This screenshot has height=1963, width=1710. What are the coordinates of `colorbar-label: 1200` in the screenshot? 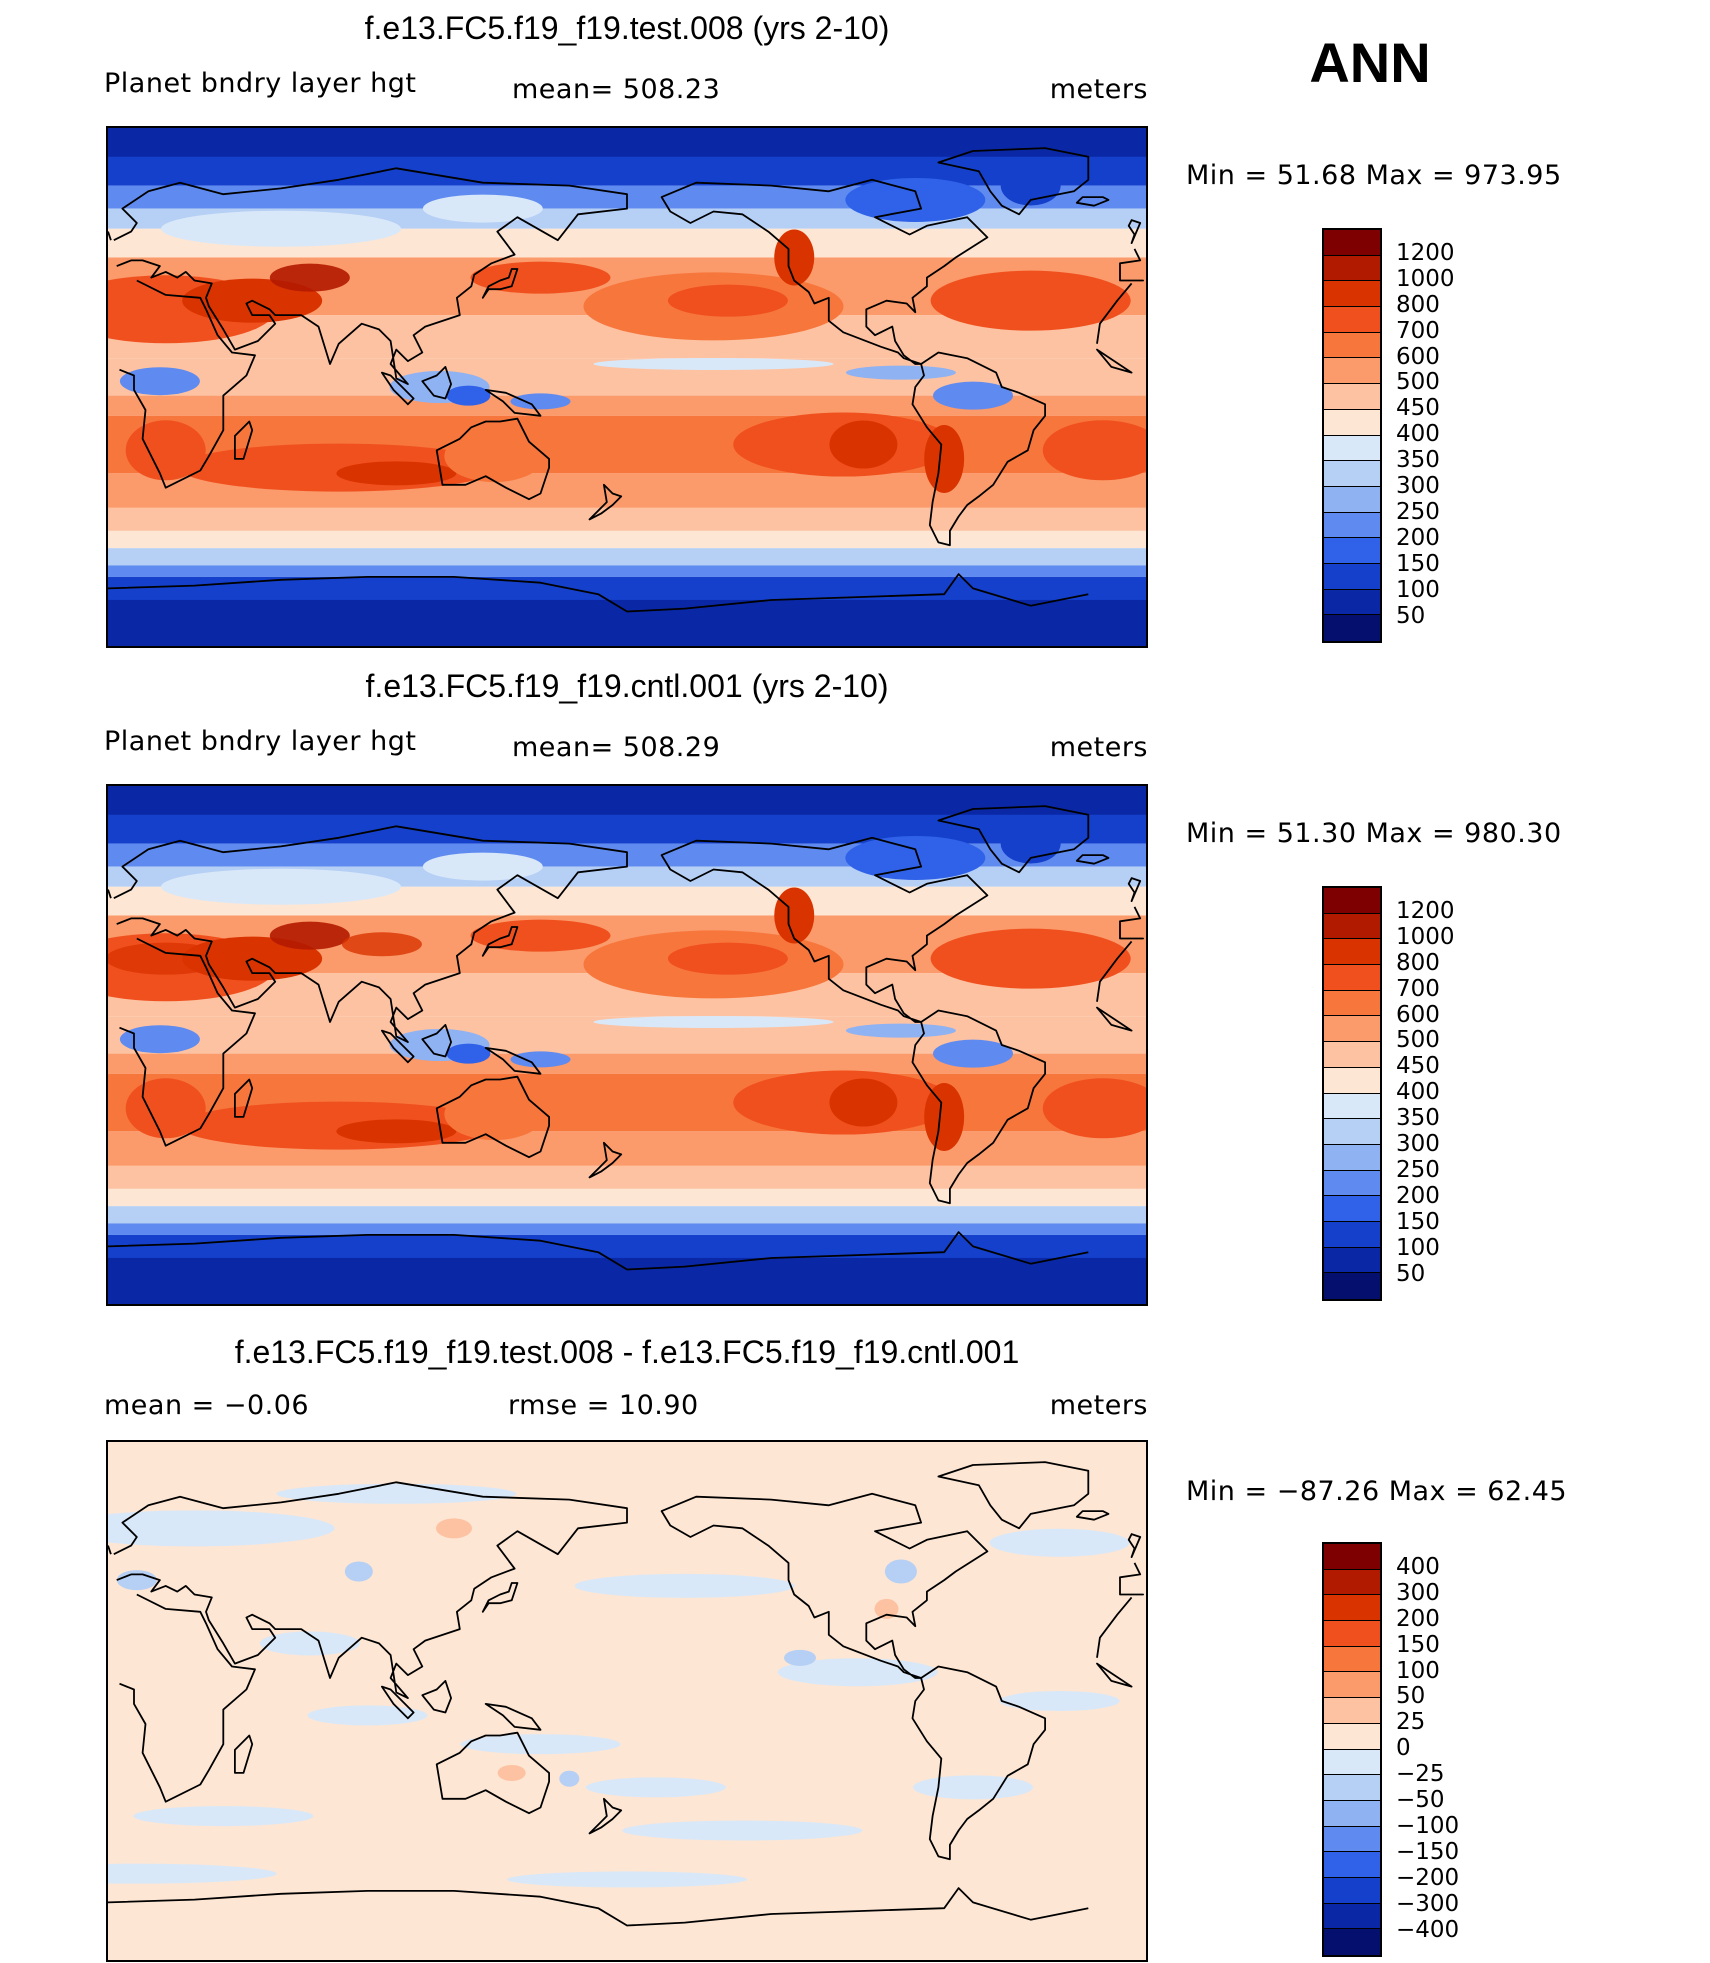 It's located at (1425, 910).